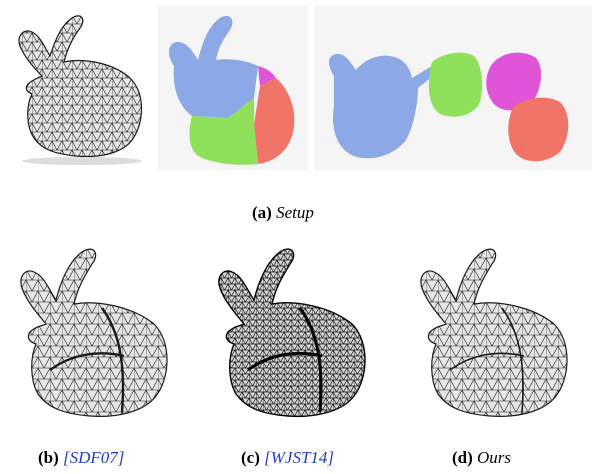  I want to click on setup-wireframe-bunny, so click(77, 86).